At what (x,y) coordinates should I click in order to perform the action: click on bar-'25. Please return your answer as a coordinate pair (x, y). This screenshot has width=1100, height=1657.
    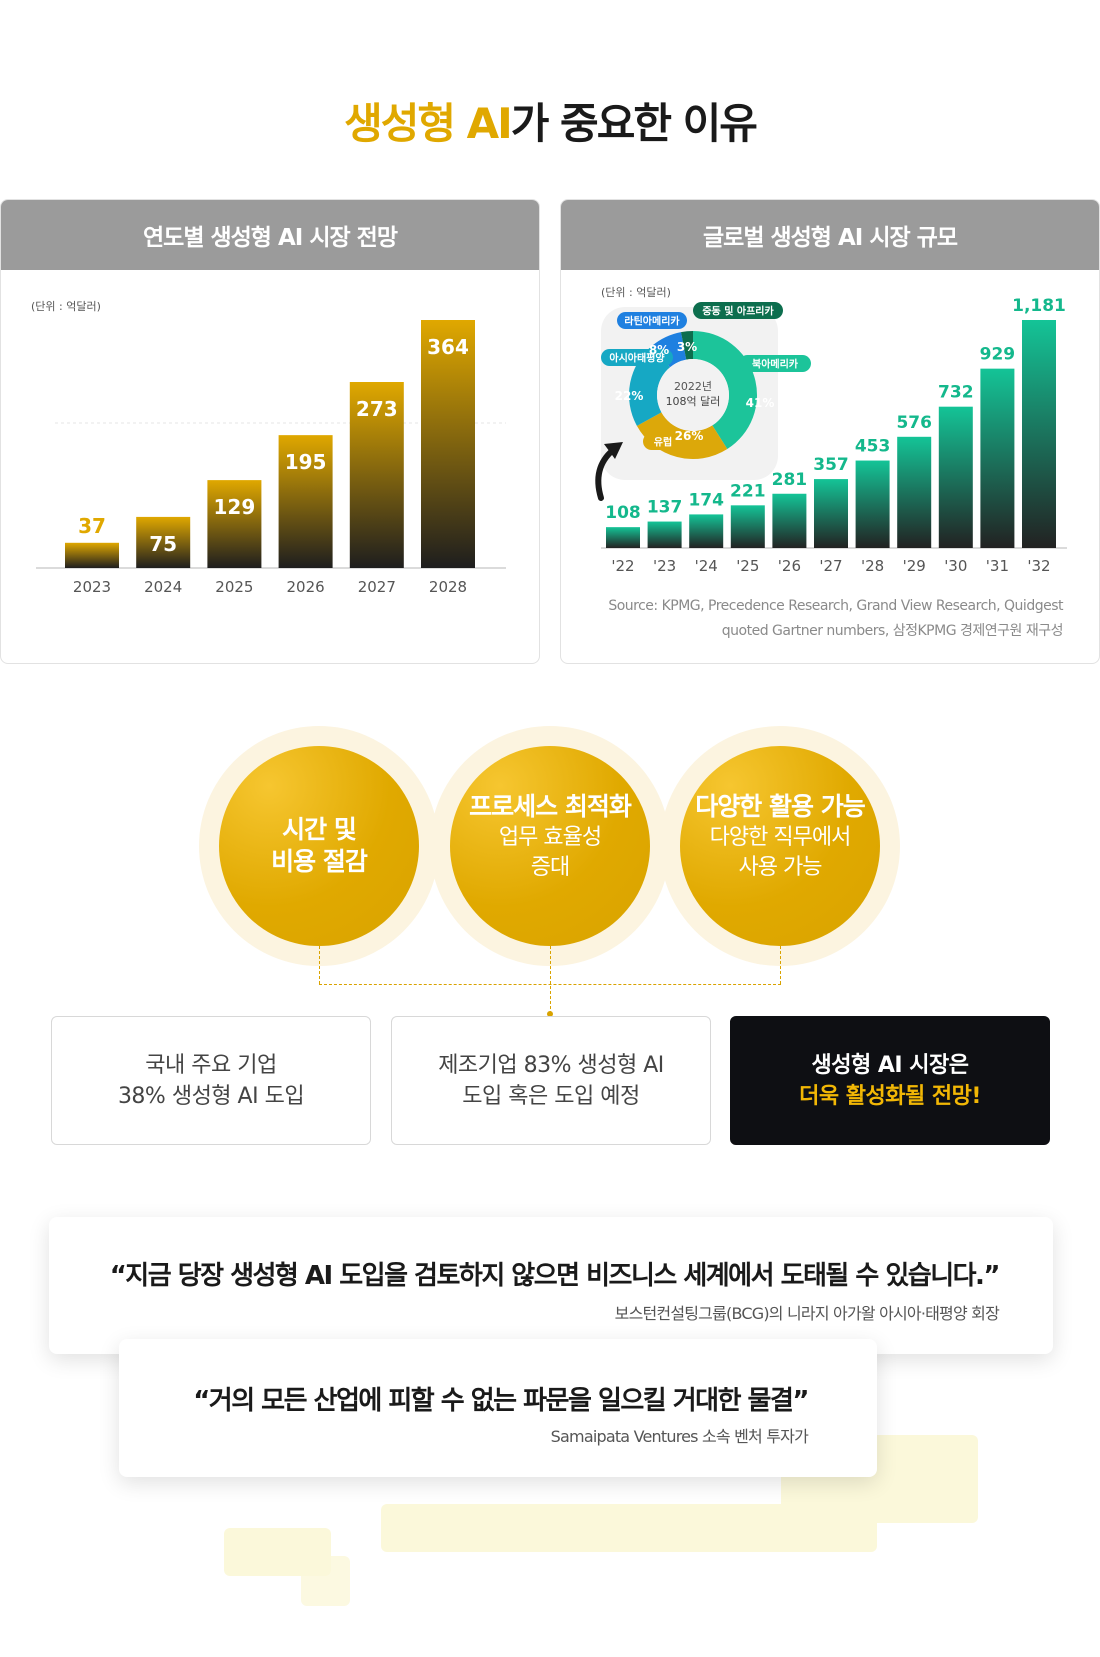
    Looking at the image, I should click on (747, 526).